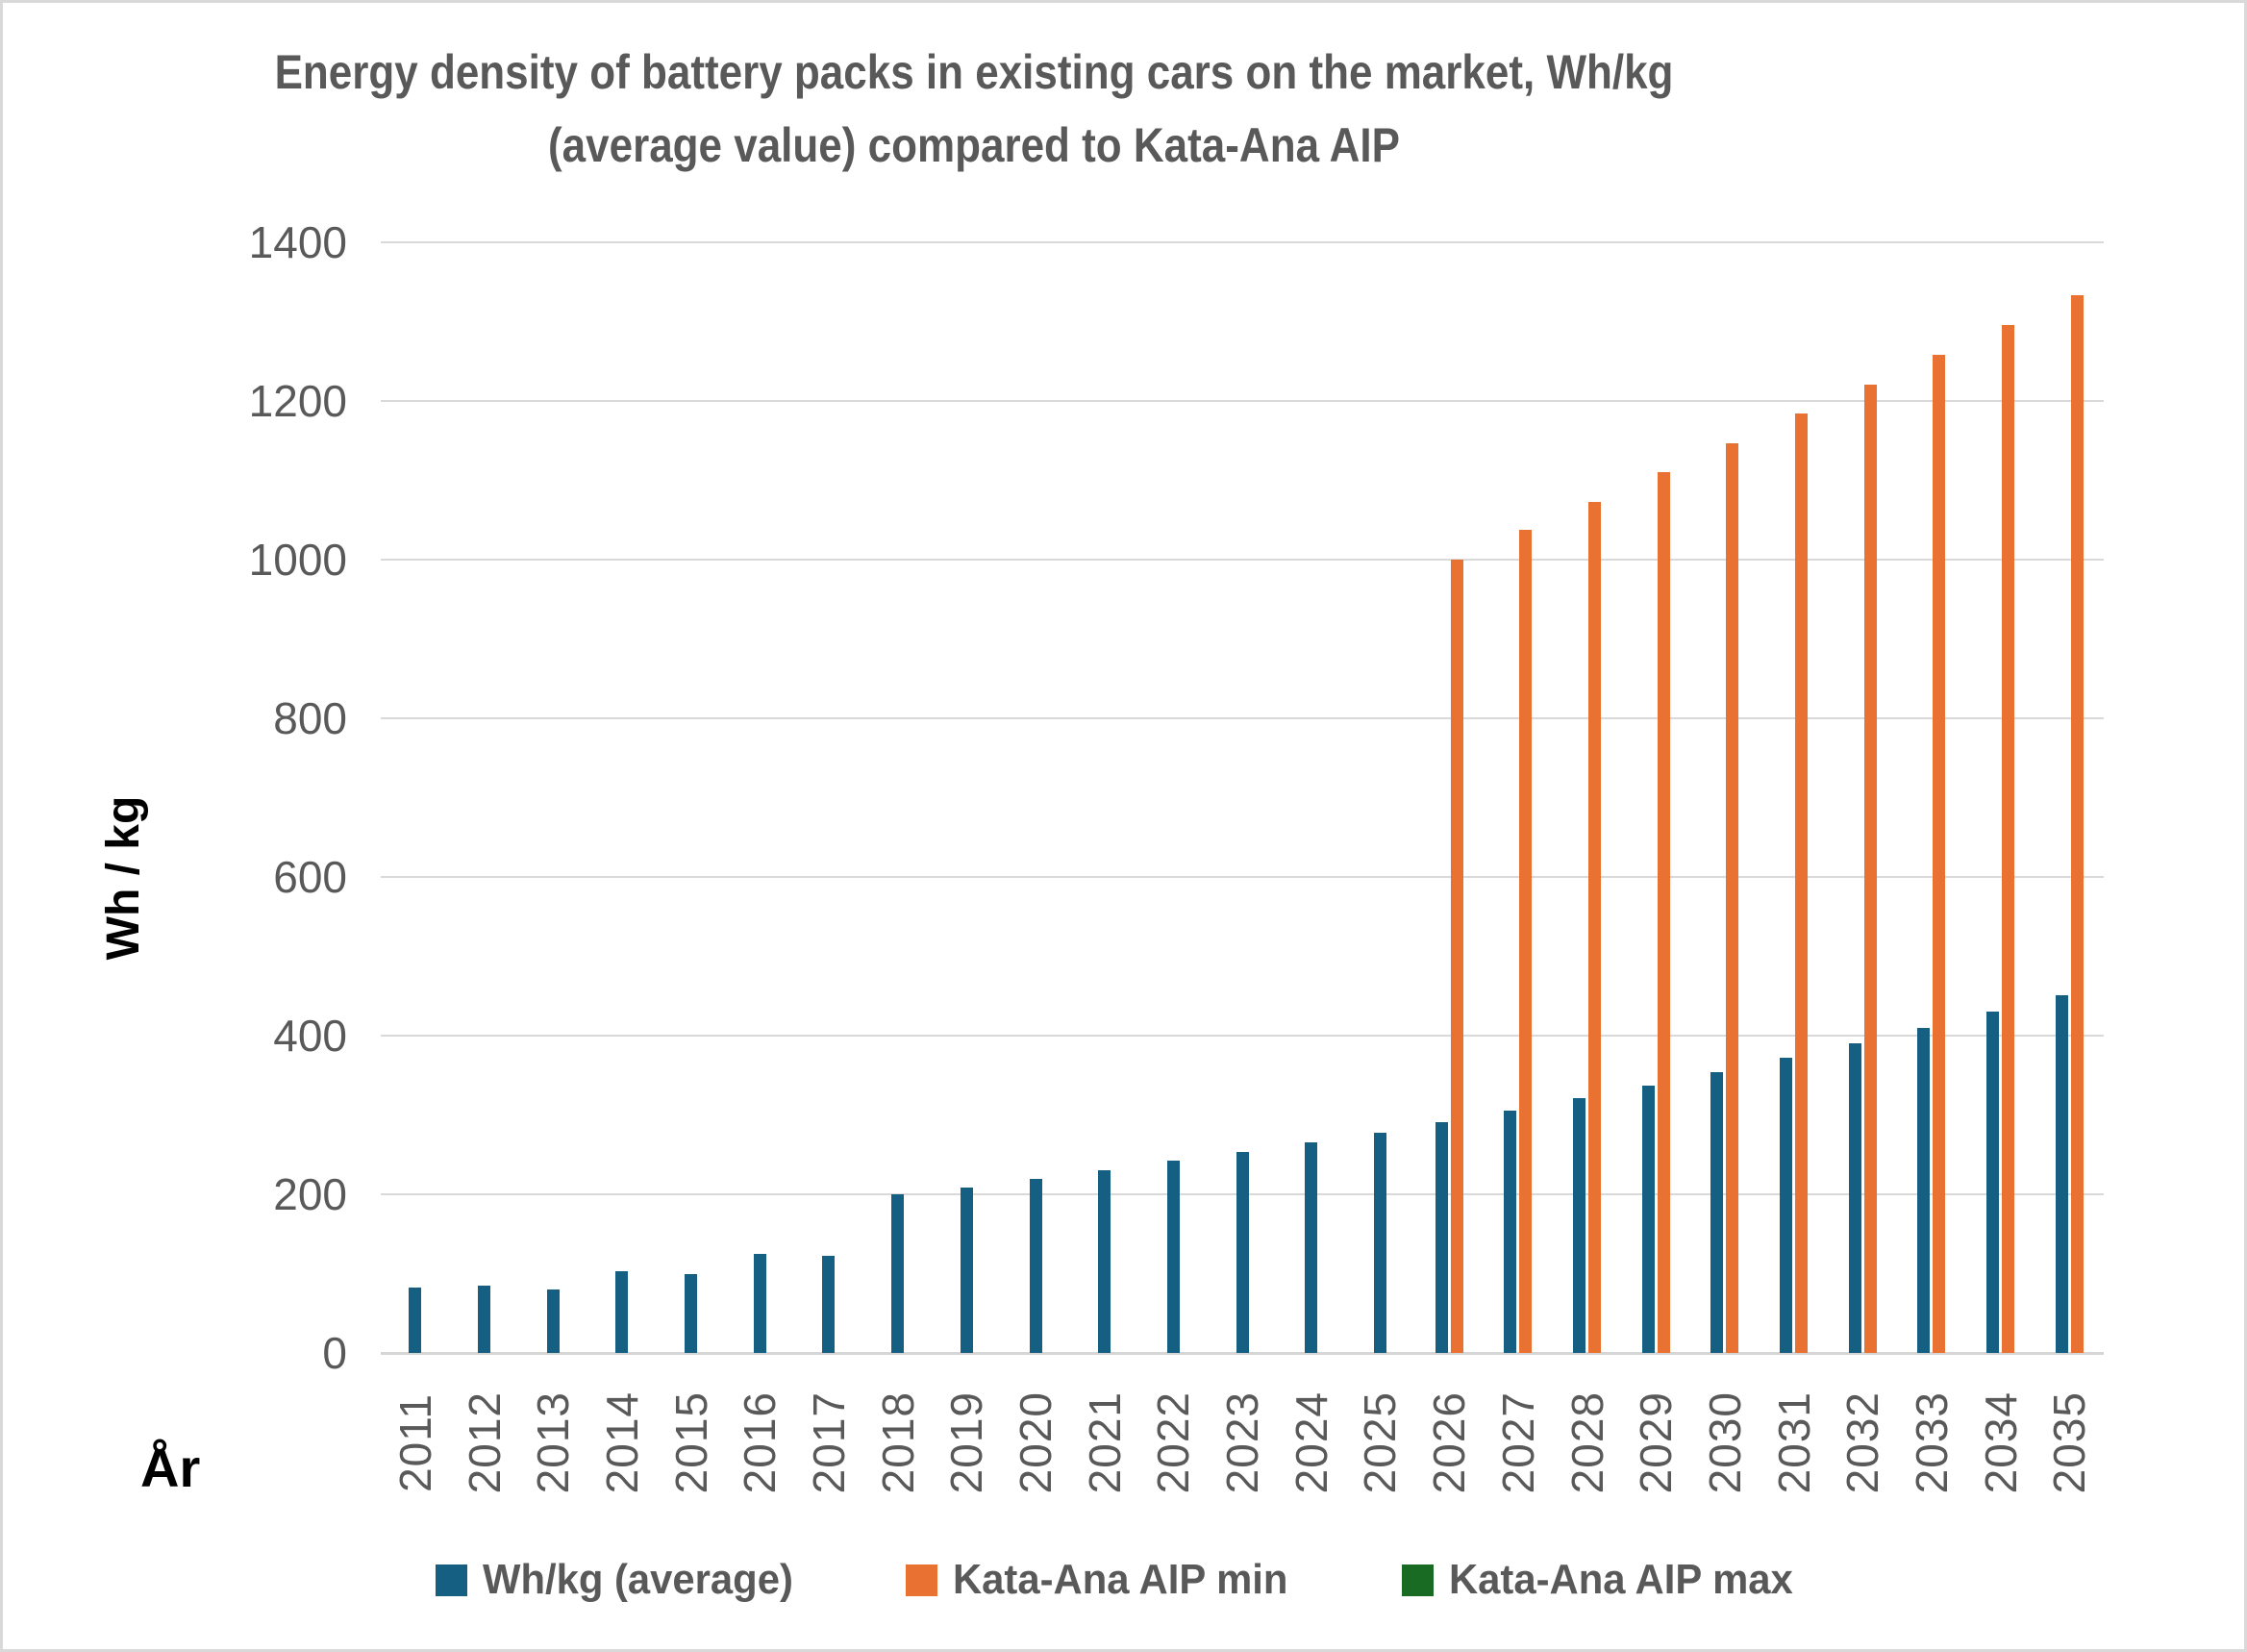 This screenshot has width=2247, height=1652. What do you see at coordinates (1173, 1257) in the screenshot?
I see `bar-wh-kg-average--2022` at bounding box center [1173, 1257].